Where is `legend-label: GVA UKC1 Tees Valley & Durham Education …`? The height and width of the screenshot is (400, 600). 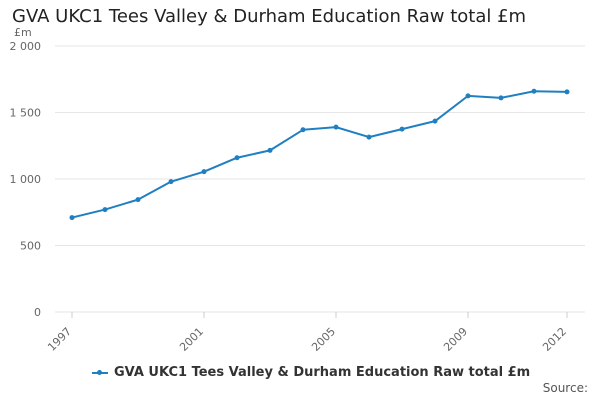
legend-label: GVA UKC1 Tees Valley & Durham Education … is located at coordinates (322, 372).